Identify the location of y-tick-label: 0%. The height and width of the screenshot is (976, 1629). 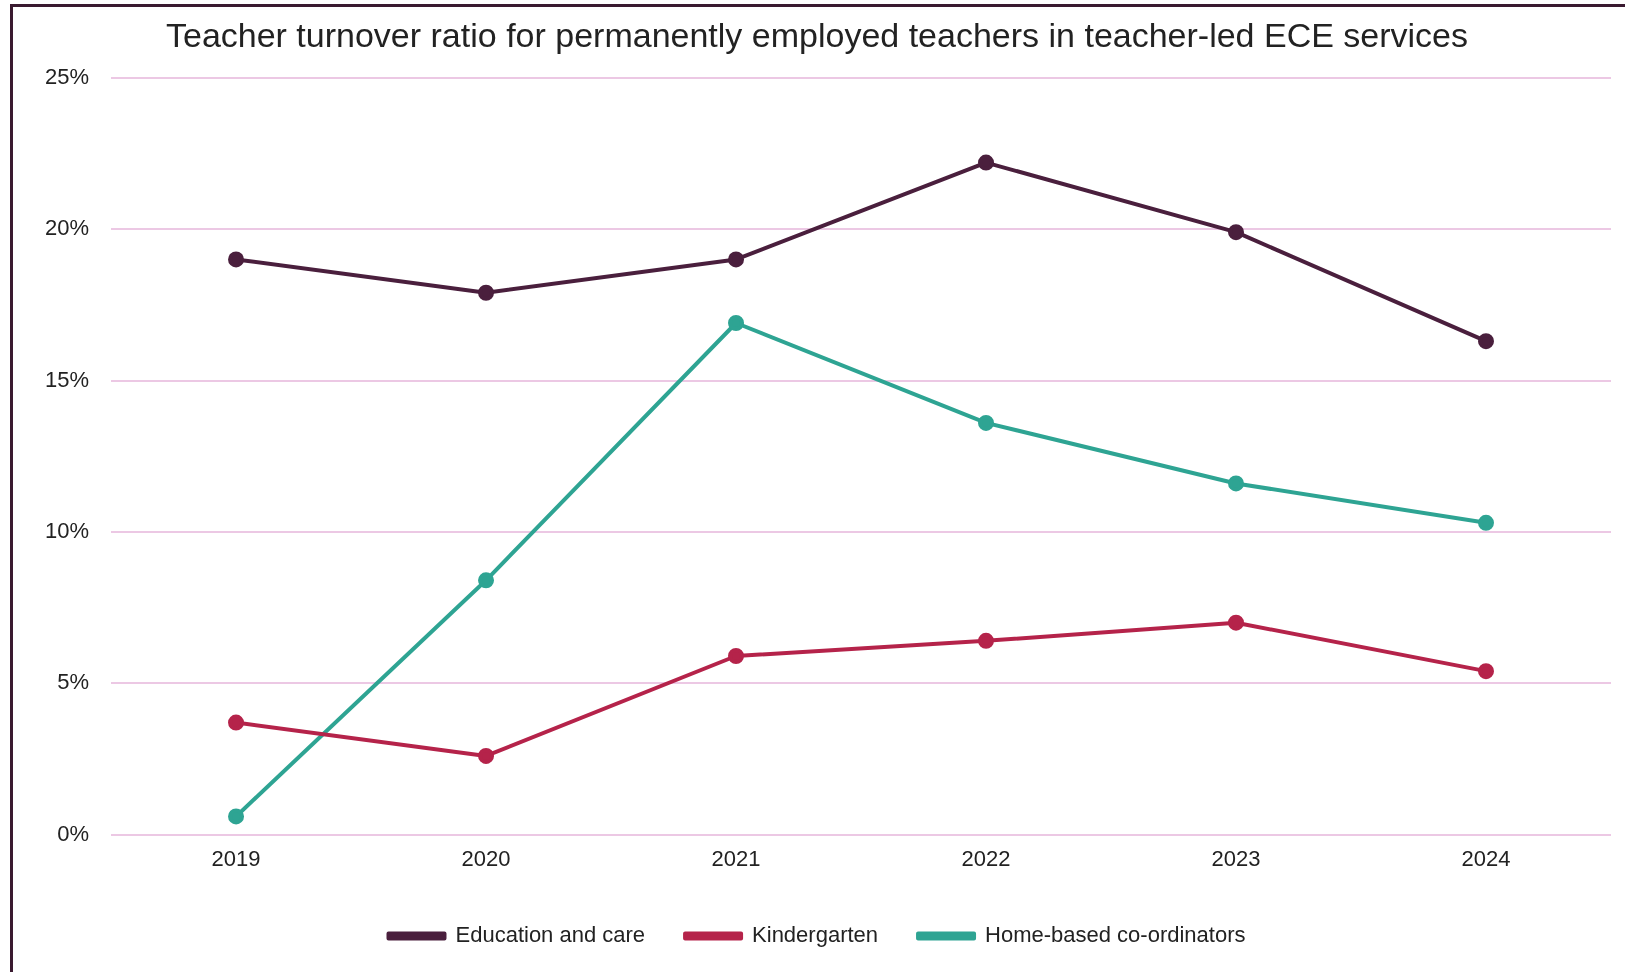
(73, 833).